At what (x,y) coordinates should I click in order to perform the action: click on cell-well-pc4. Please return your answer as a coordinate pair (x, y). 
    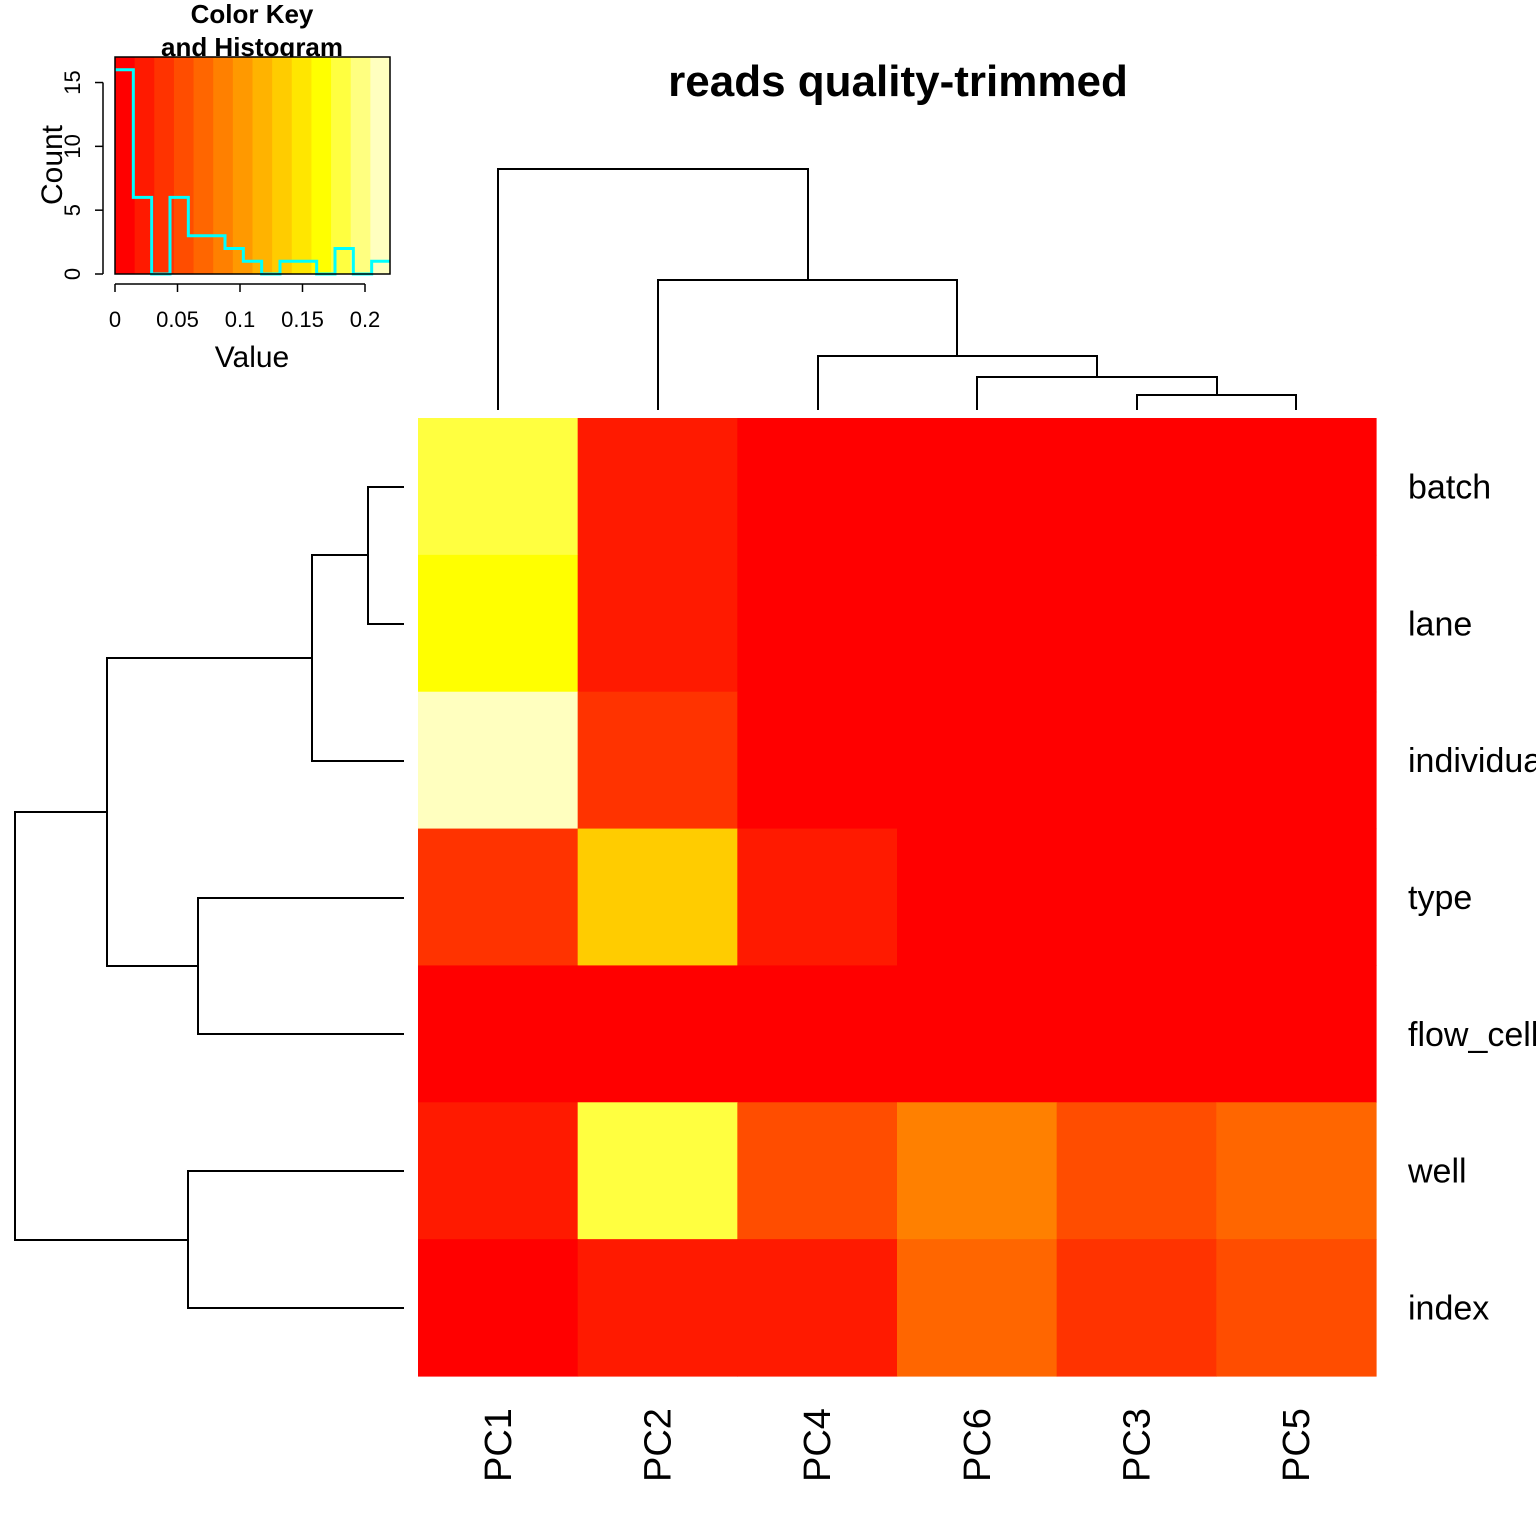
    Looking at the image, I should click on (817, 1171).